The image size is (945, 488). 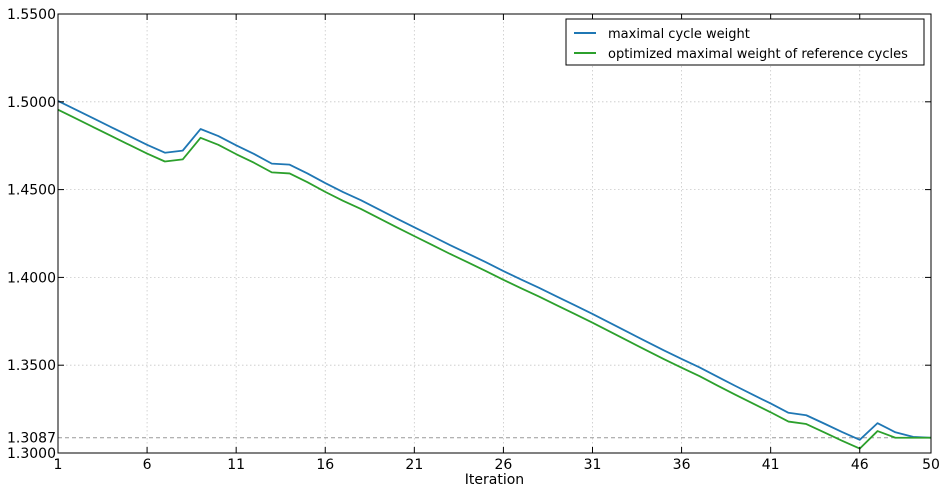 I want to click on x-tick-label: 41, so click(x=771, y=465).